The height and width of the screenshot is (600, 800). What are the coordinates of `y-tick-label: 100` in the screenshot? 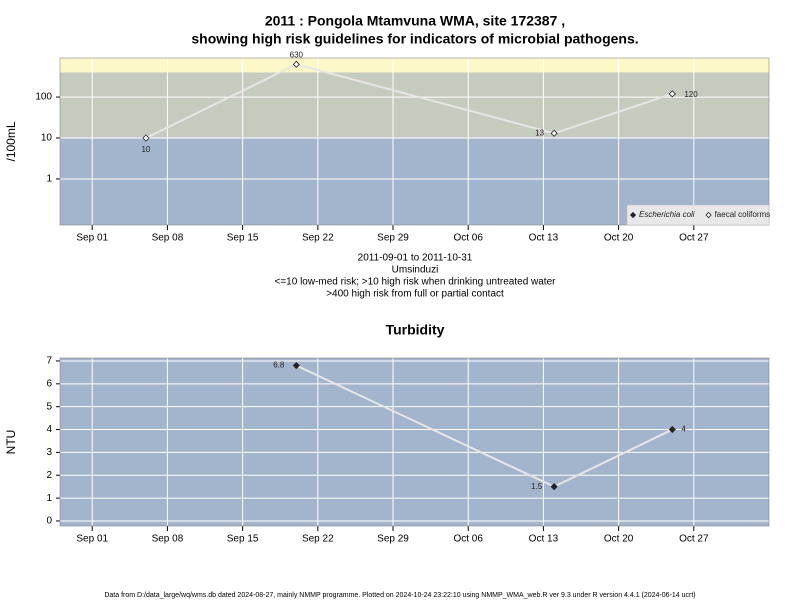 It's located at (43, 97).